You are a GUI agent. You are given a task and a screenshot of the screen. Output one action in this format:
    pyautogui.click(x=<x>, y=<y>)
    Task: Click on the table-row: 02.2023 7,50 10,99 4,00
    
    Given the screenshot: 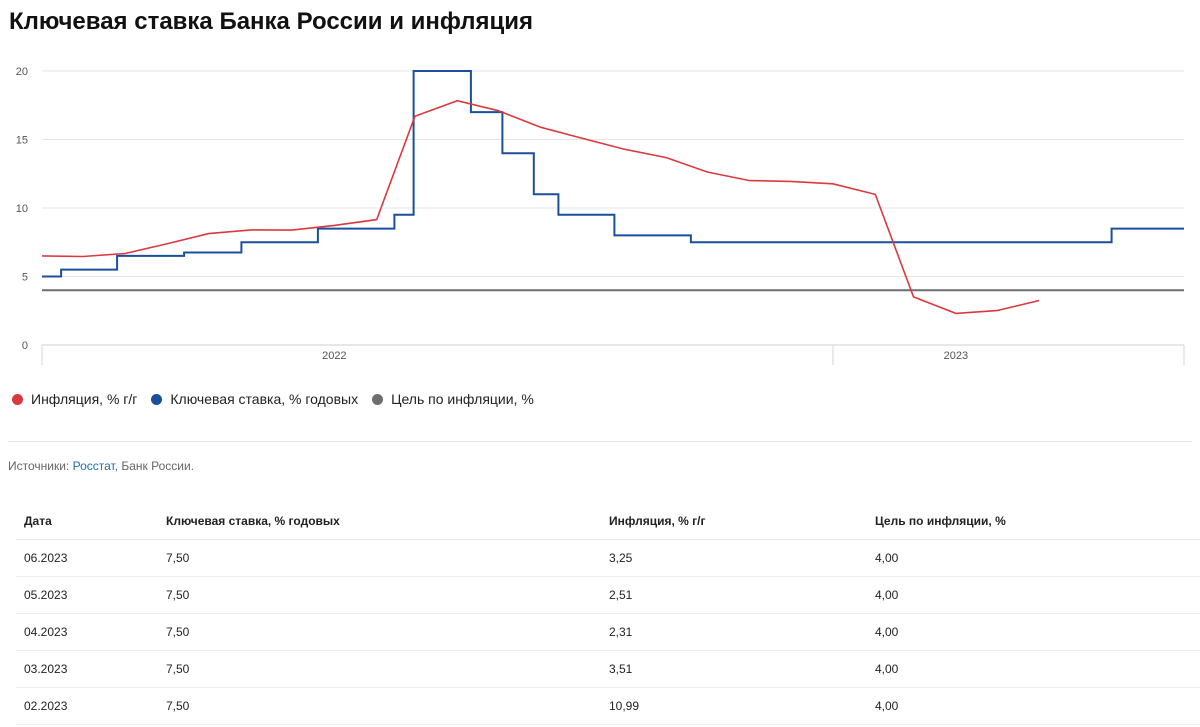 What is the action you would take?
    pyautogui.click(x=608, y=706)
    